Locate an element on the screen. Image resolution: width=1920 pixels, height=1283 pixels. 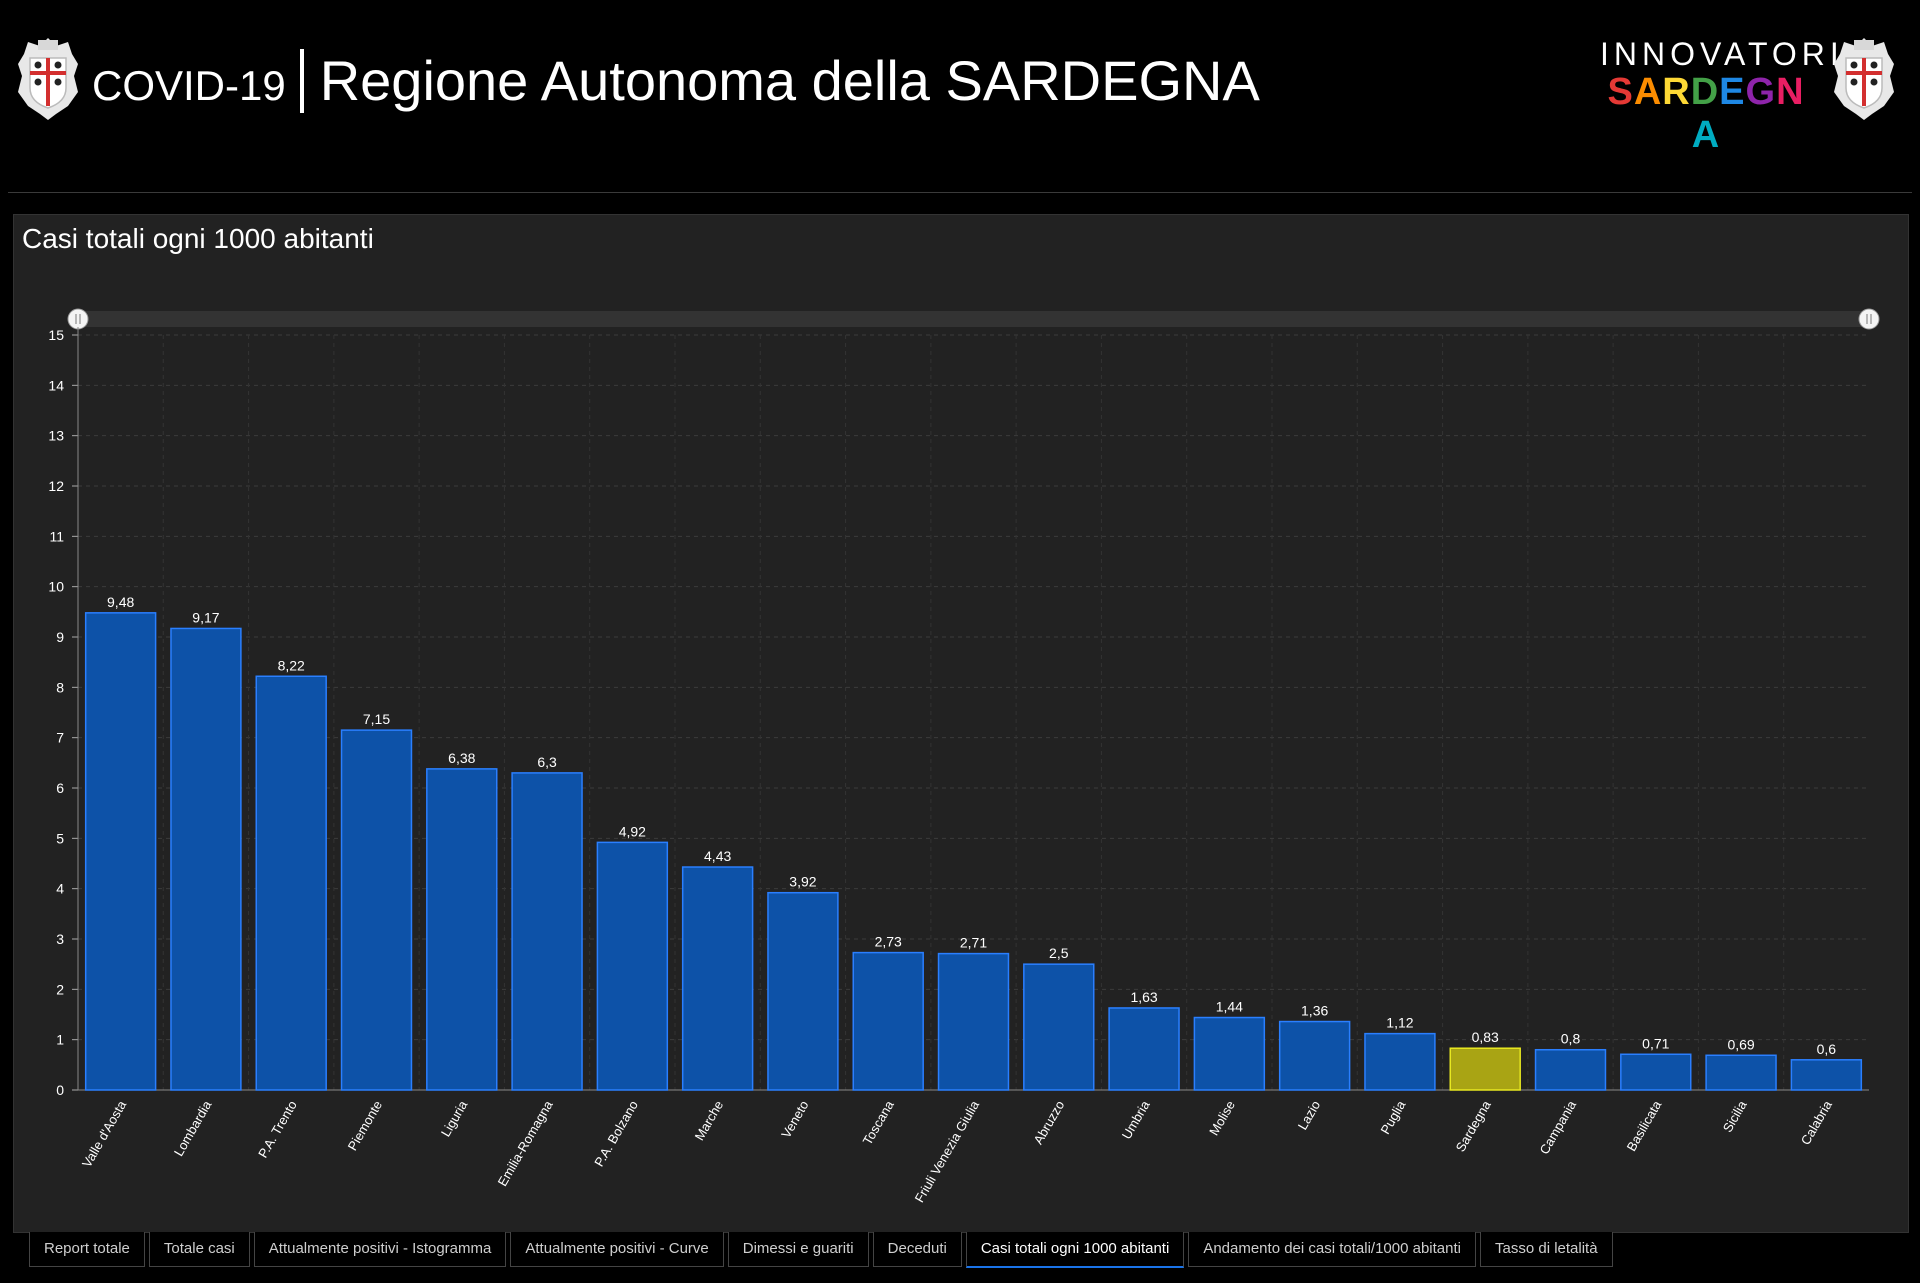
data-label: 1,44 is located at coordinates (1229, 1007).